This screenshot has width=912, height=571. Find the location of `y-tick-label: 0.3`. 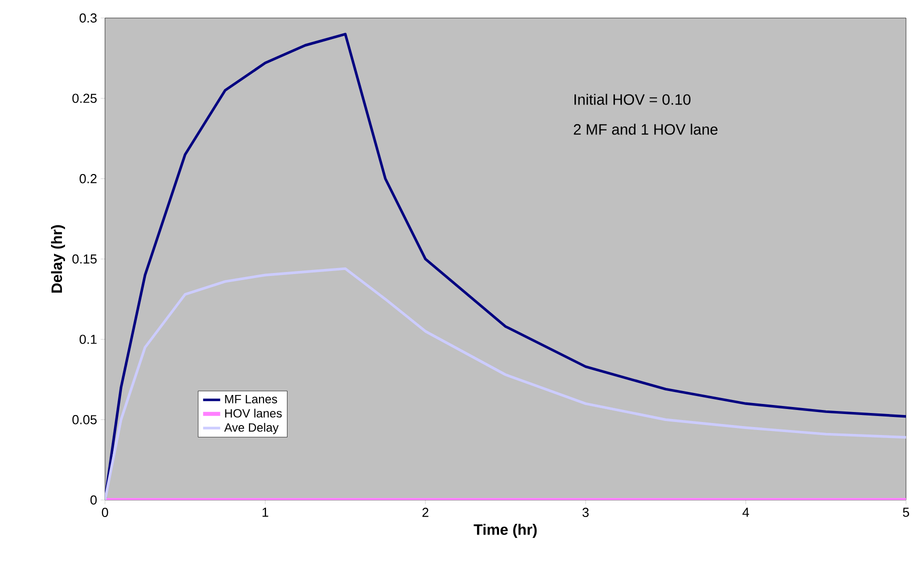

y-tick-label: 0.3 is located at coordinates (88, 18).